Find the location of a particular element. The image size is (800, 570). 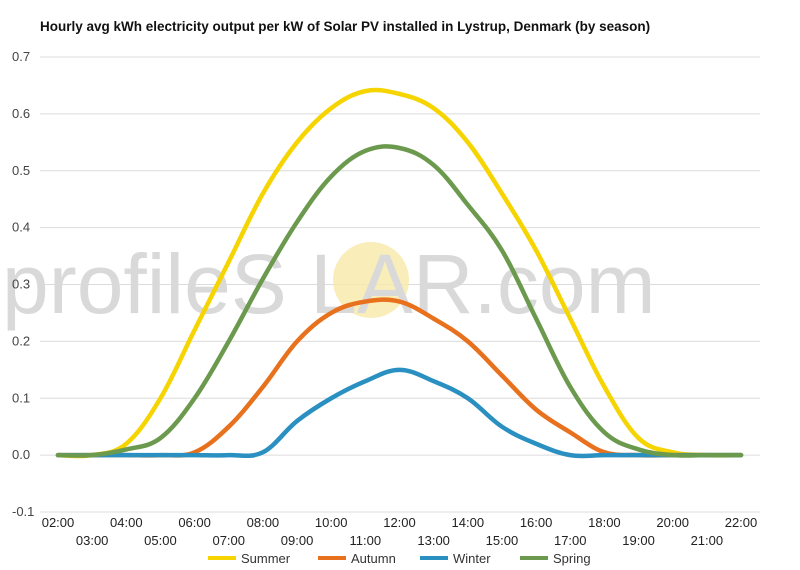

y-tick-label: 0.3 is located at coordinates (21, 284).